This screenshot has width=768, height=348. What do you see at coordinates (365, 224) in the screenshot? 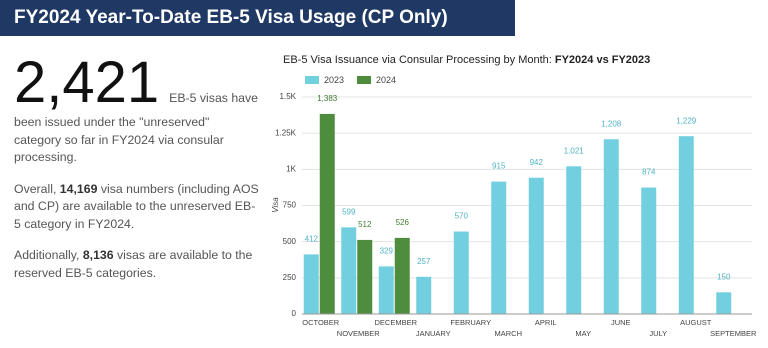
I see `value-label: 512` at bounding box center [365, 224].